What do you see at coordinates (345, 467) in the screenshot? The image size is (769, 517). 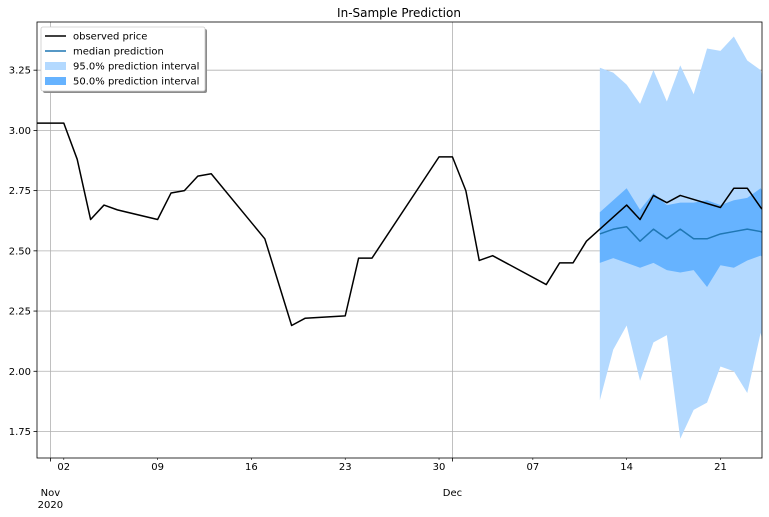 I see `x-minor-tick-label: 23` at bounding box center [345, 467].